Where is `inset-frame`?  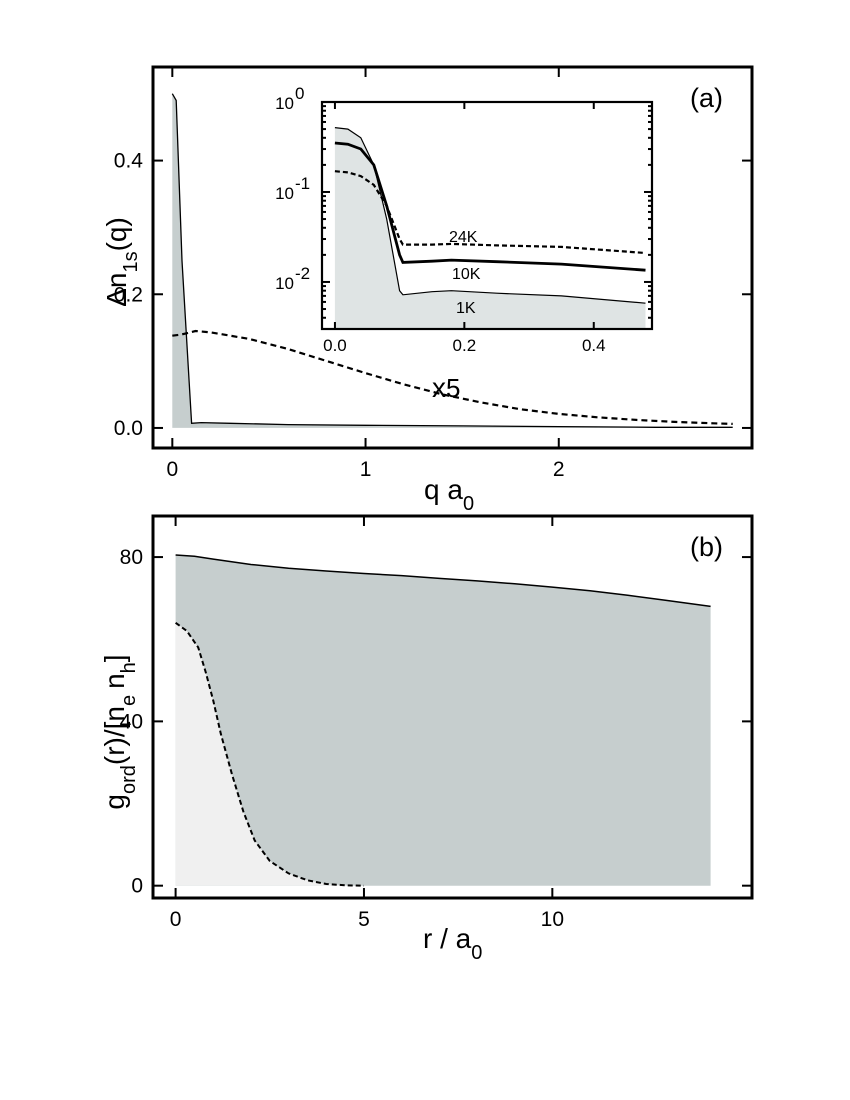 inset-frame is located at coordinates (487, 215).